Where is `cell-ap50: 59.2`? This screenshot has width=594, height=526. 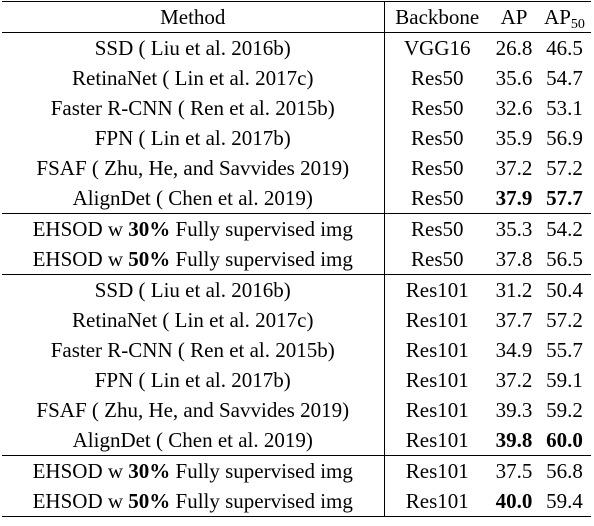
cell-ap50: 59.2 is located at coordinates (564, 410).